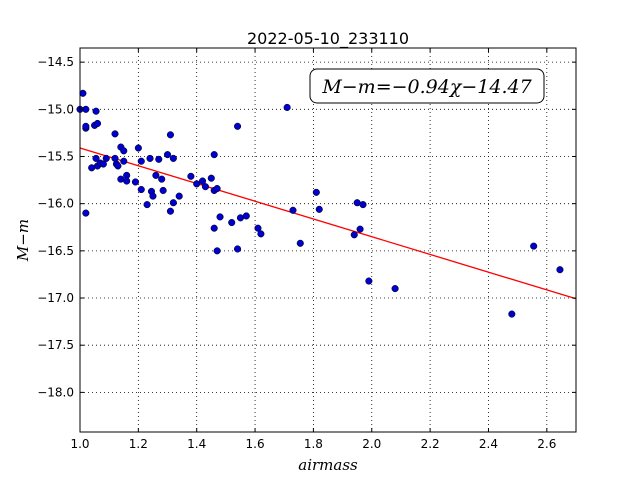 The height and width of the screenshot is (480, 640). Describe the element at coordinates (55, 62) in the screenshot. I see `y-tick-label: −14.5` at that location.